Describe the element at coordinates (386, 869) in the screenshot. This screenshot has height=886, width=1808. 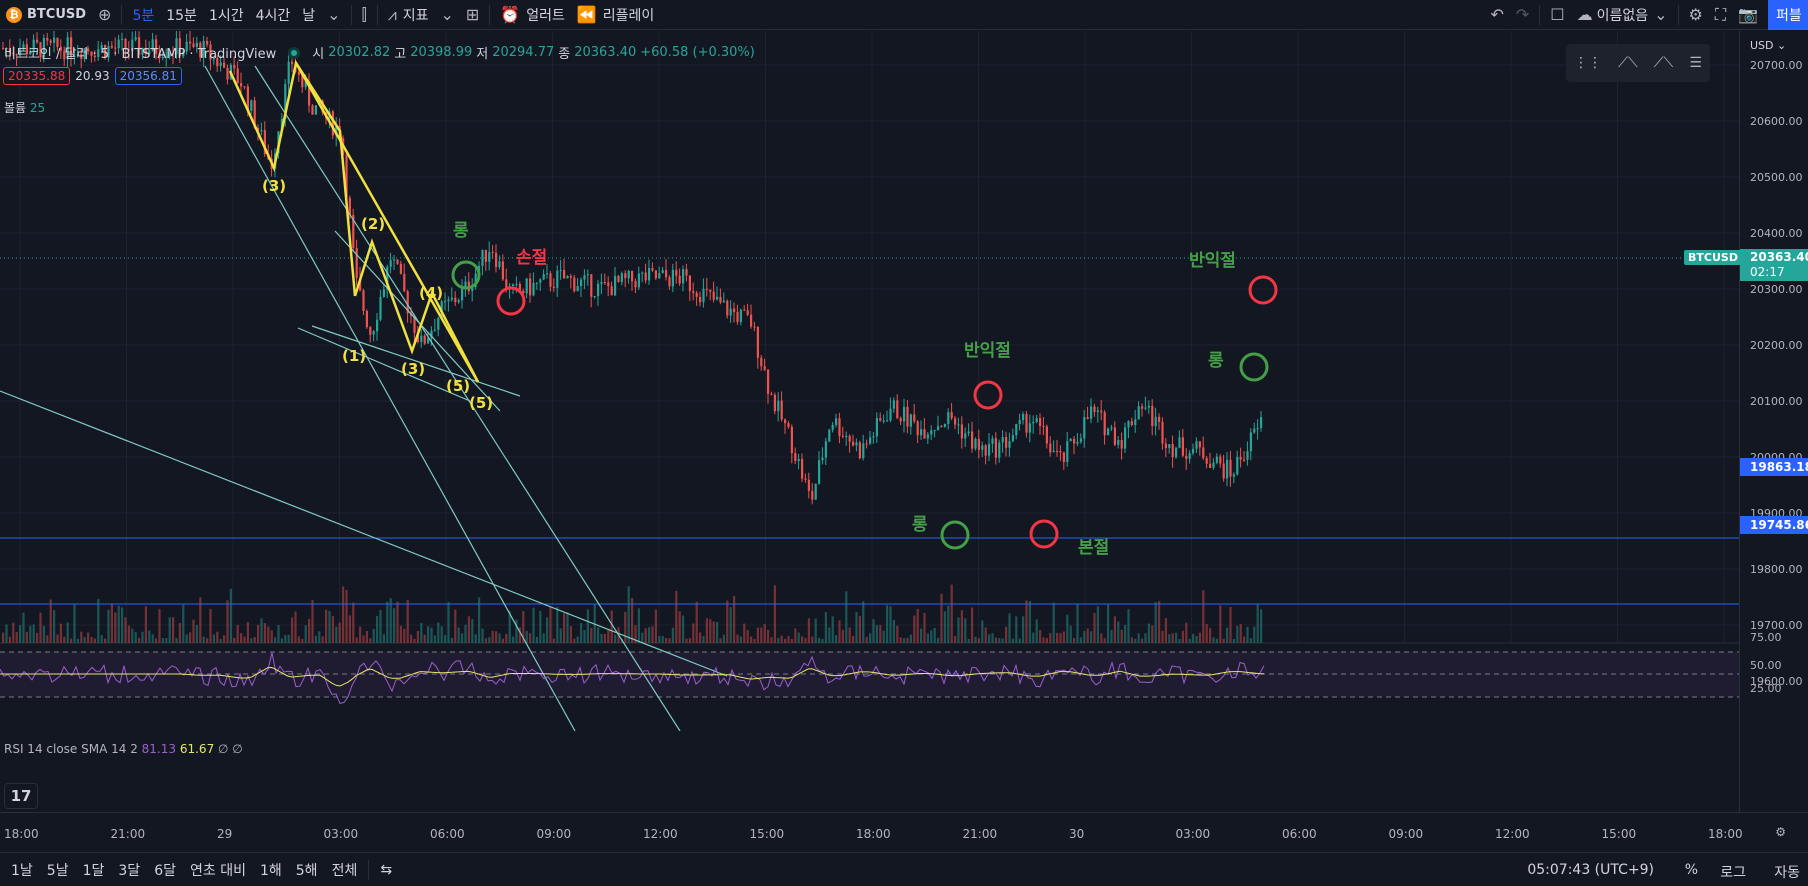
I see `goto-date-icon: ⇆` at that location.